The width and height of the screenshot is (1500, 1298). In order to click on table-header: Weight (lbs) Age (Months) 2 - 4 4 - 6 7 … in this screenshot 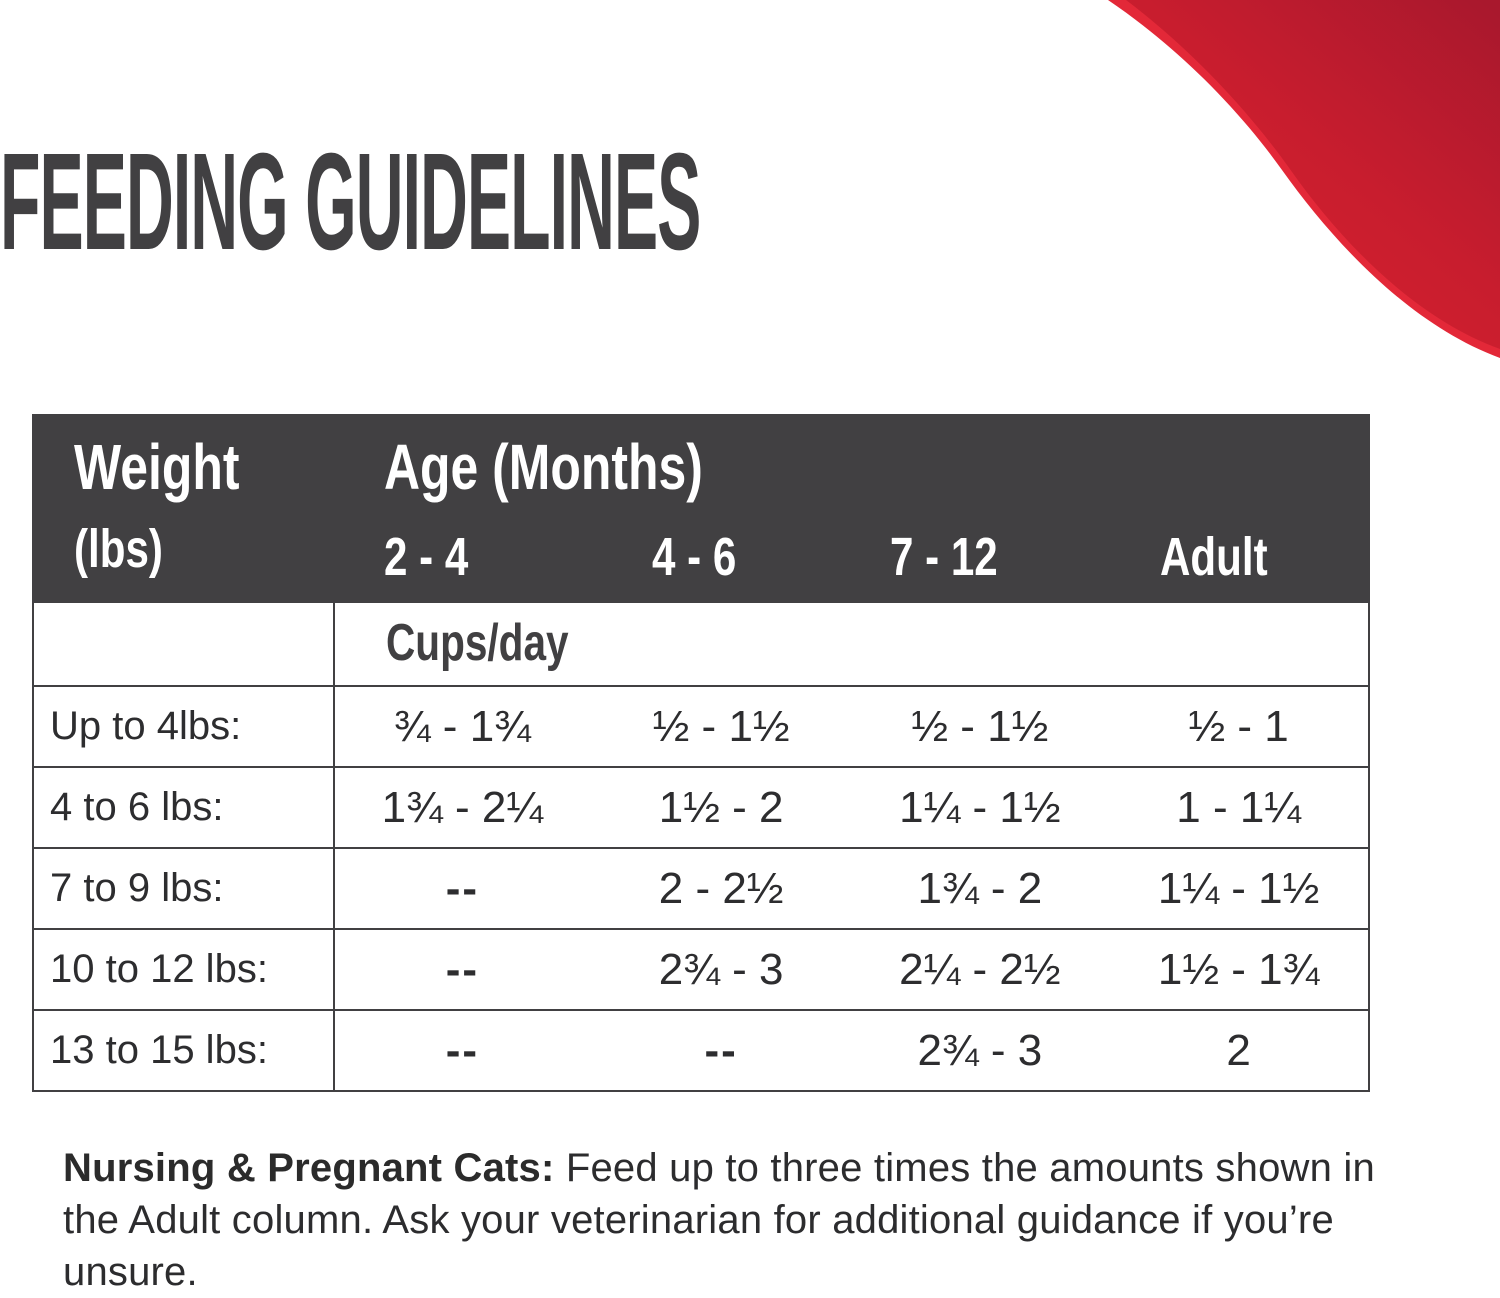, I will do `click(701, 508)`.